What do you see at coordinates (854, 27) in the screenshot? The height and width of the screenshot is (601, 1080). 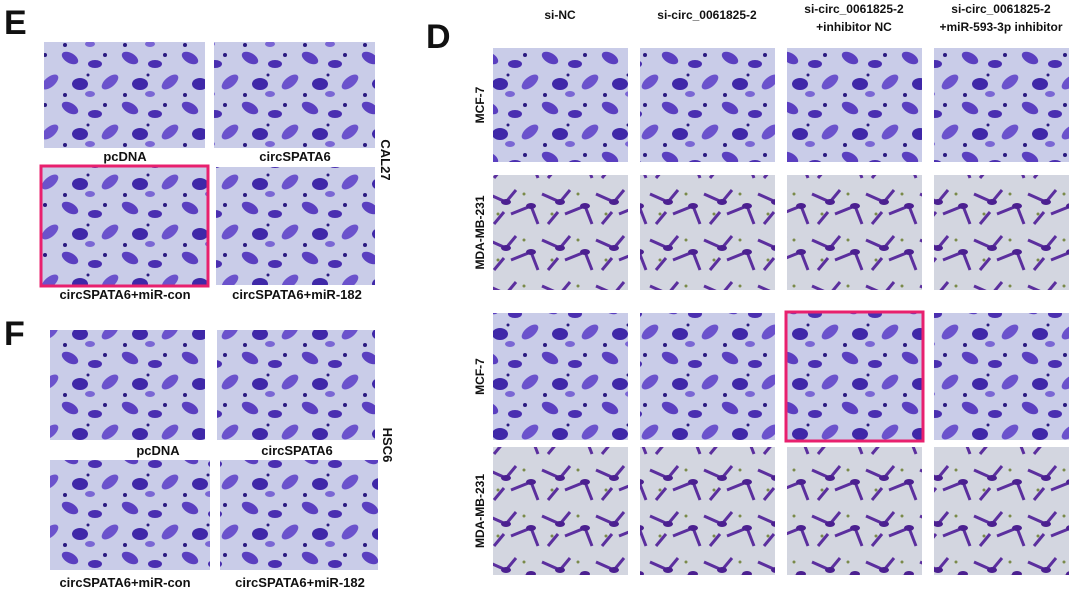 I see `column-header: +inhibitor NC` at bounding box center [854, 27].